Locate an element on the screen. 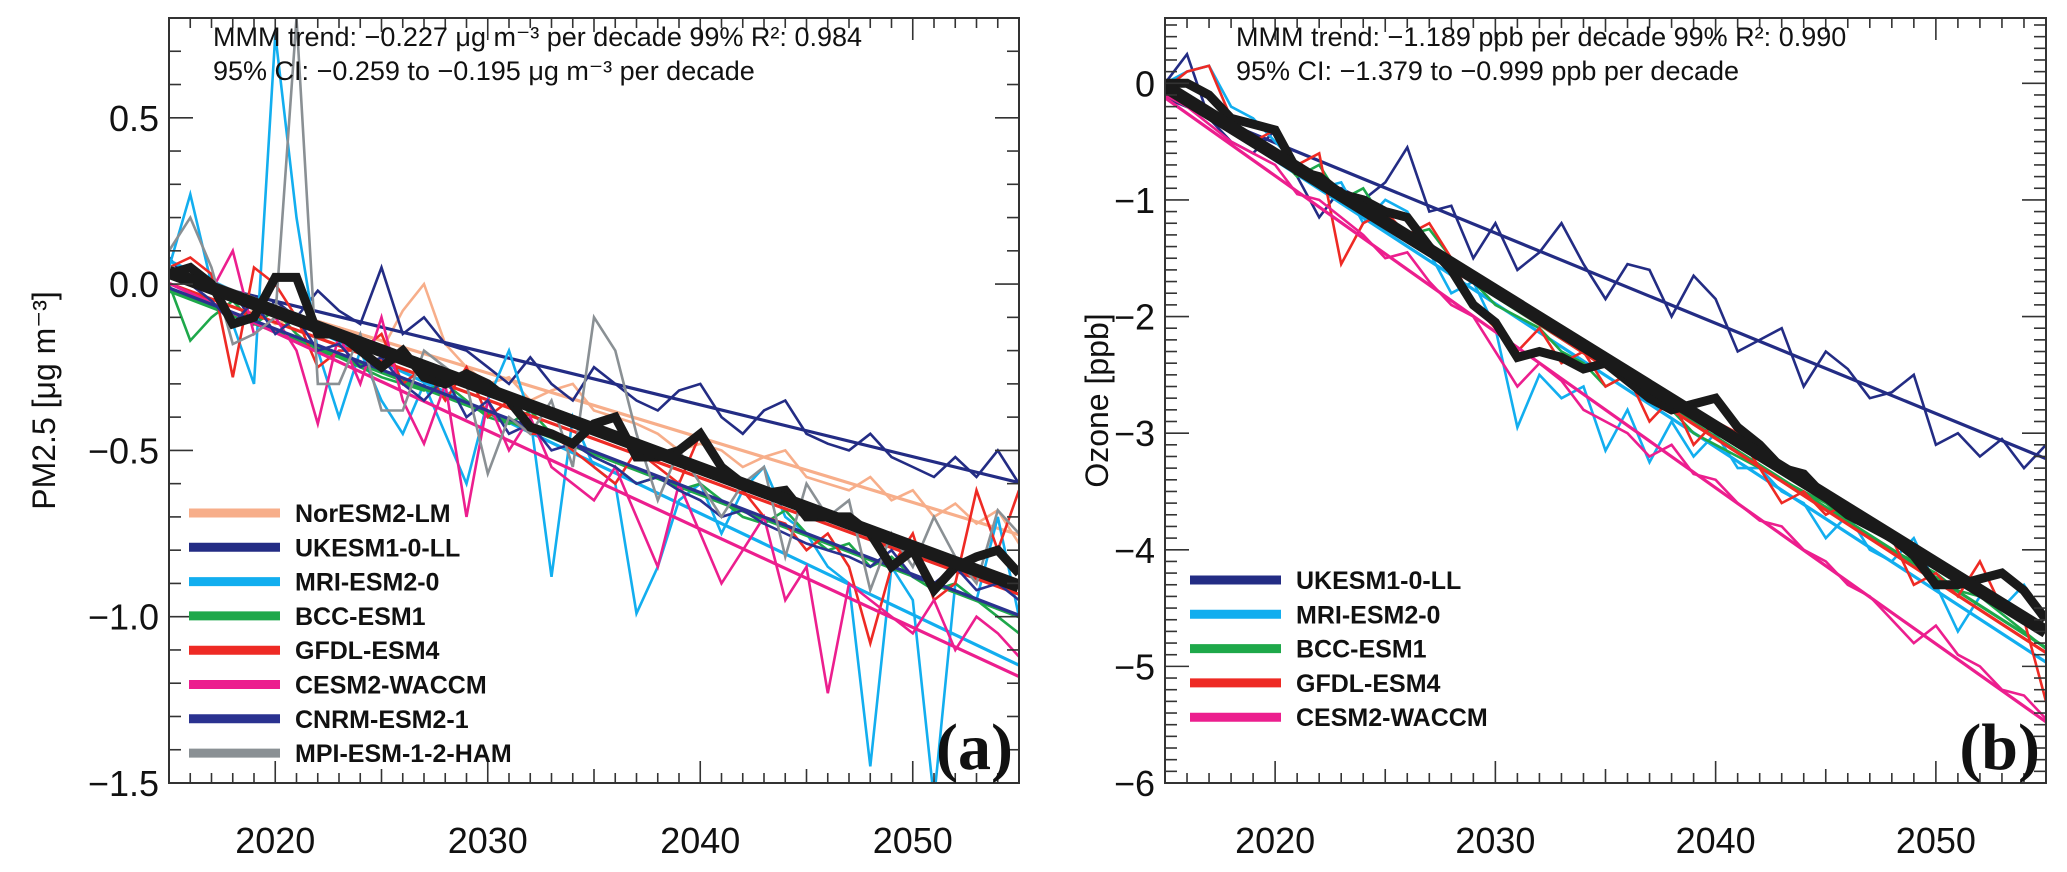 This screenshot has height=872, width=2067. legend-item: NorESM2-LM is located at coordinates (320, 514).